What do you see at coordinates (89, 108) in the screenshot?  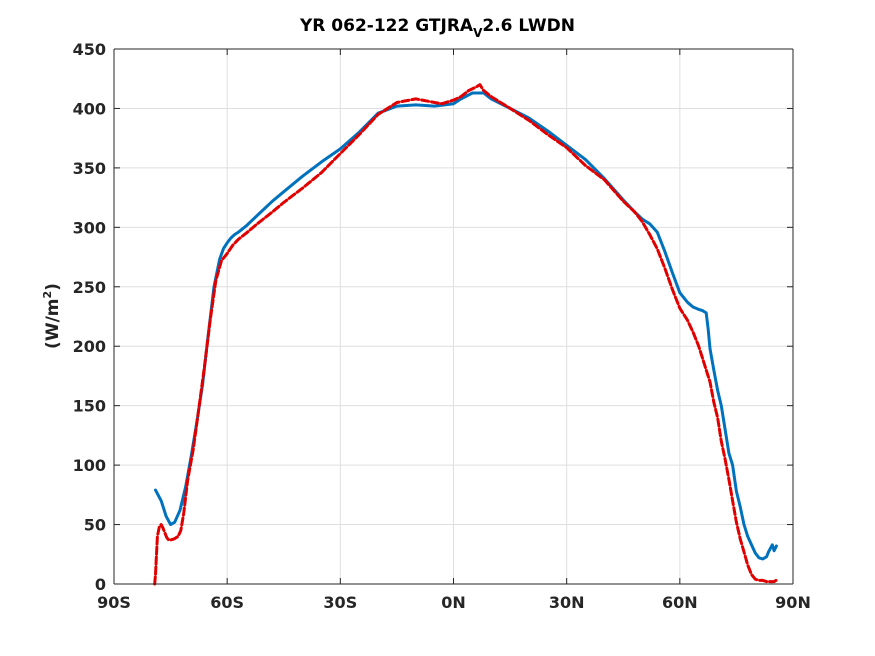 I see `y-tick-label: 400` at bounding box center [89, 108].